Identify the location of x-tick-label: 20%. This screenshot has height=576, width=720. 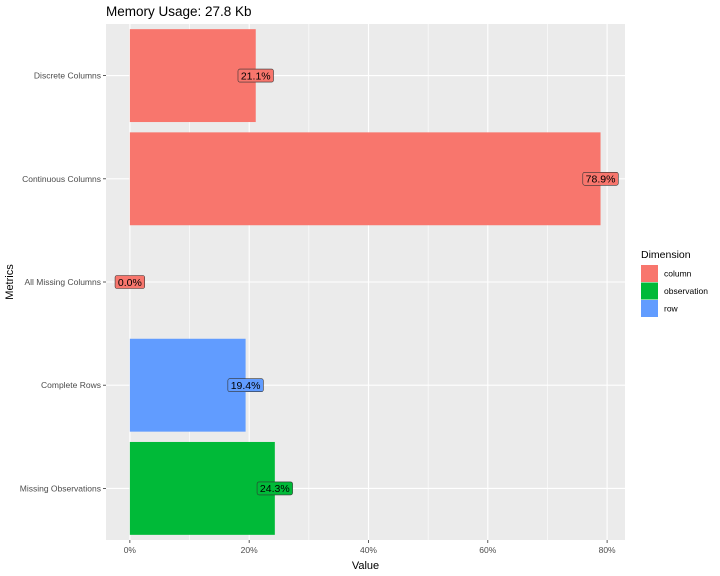
(249, 550).